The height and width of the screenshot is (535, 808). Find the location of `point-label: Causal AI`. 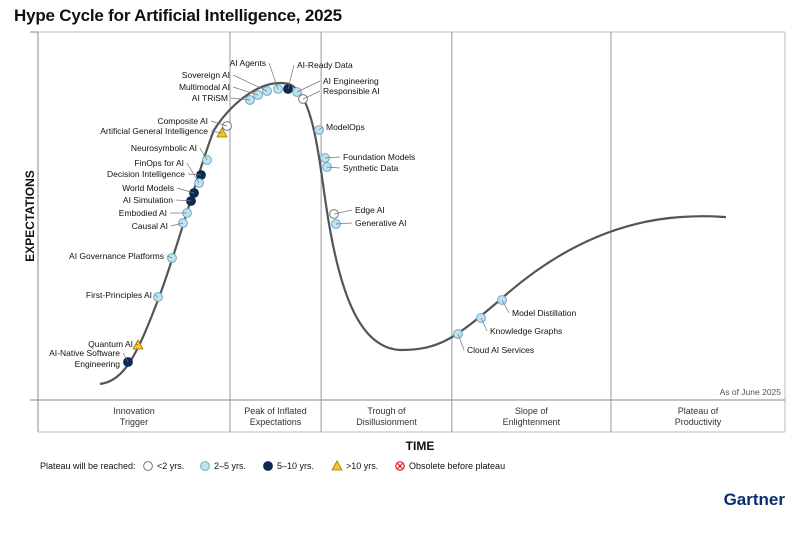

point-label: Causal AI is located at coordinates (150, 226).